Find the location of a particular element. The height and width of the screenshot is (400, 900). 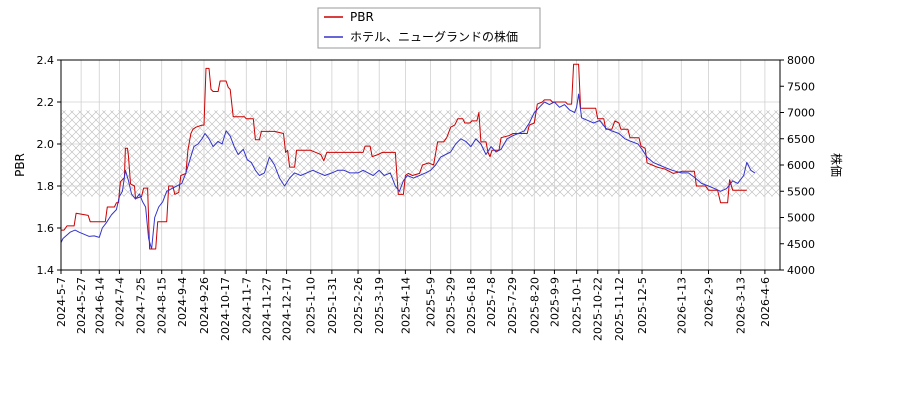

right-tick-label: 5500 is located at coordinates (801, 191).